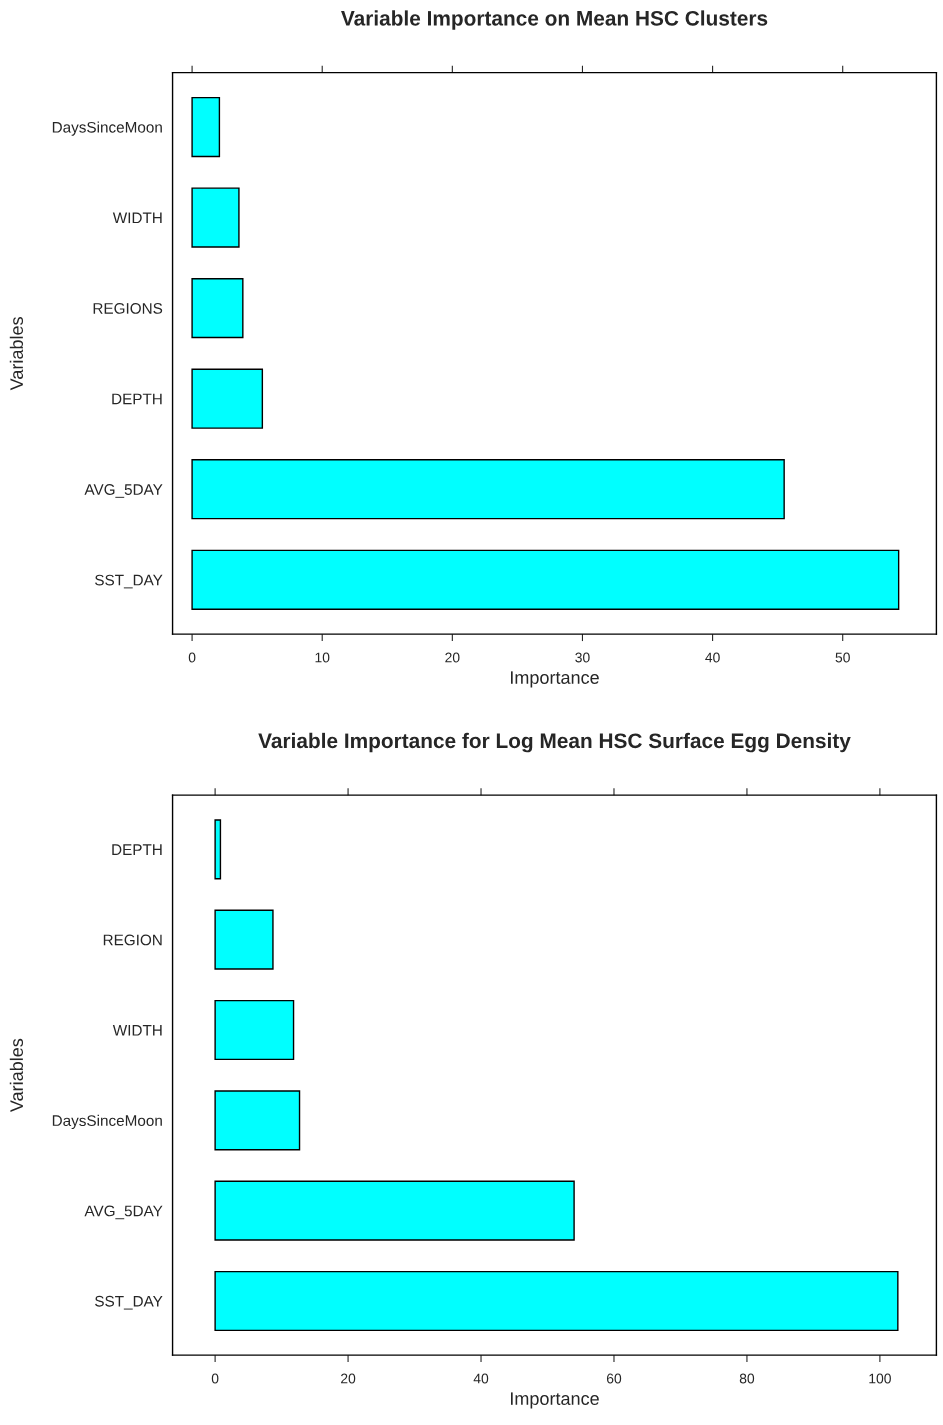 The height and width of the screenshot is (1425, 943). What do you see at coordinates (128, 308) in the screenshot?
I see `y-tick-label: REGIONS` at bounding box center [128, 308].